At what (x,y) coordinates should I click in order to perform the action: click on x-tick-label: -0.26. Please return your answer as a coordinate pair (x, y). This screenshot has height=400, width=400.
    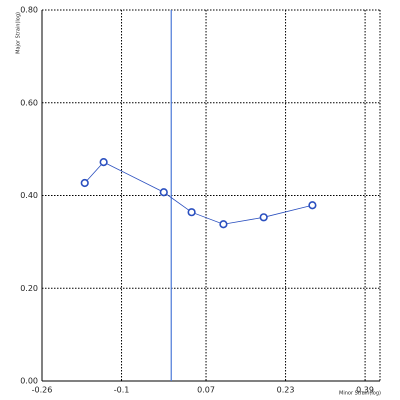
    Looking at the image, I should click on (42, 390).